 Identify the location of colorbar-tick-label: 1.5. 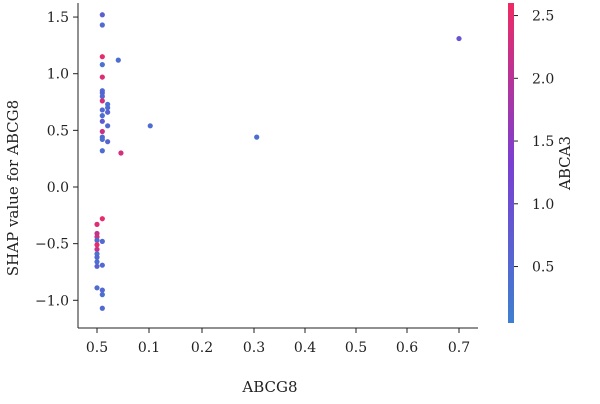
(543, 142).